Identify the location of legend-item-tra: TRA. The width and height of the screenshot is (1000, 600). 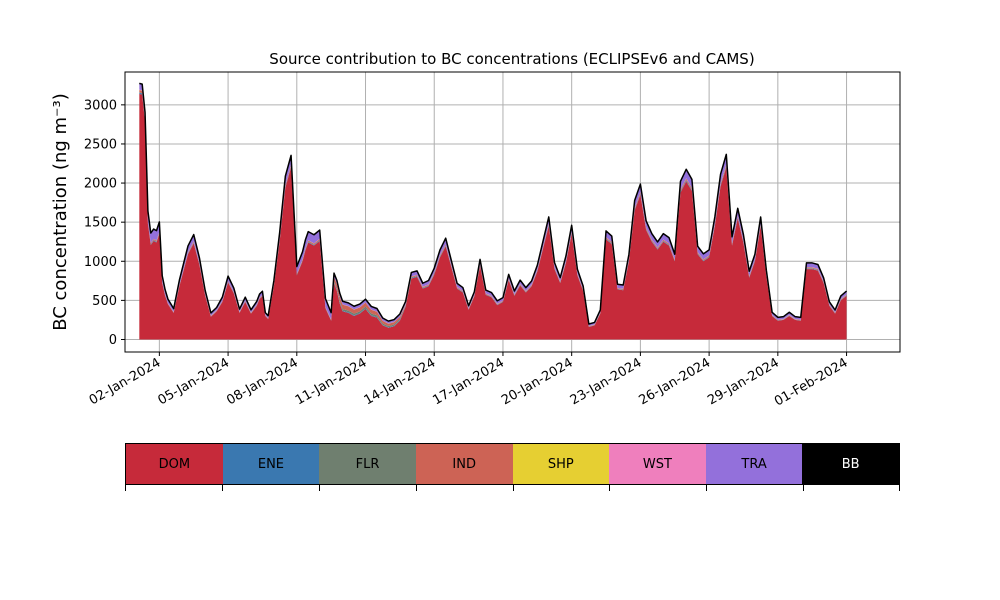
(754, 464).